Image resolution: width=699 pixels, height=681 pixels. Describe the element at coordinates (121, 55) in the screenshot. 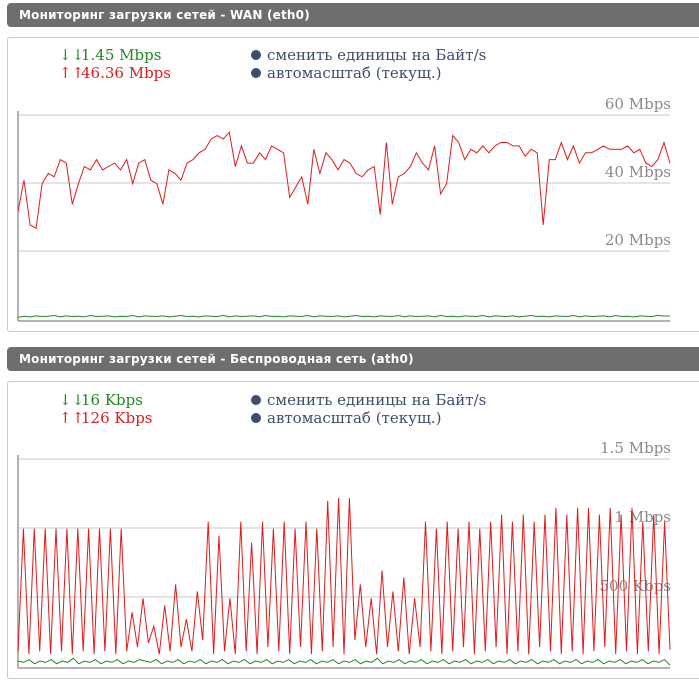

I see `wan-rx-value: 1.45 Mbps` at that location.